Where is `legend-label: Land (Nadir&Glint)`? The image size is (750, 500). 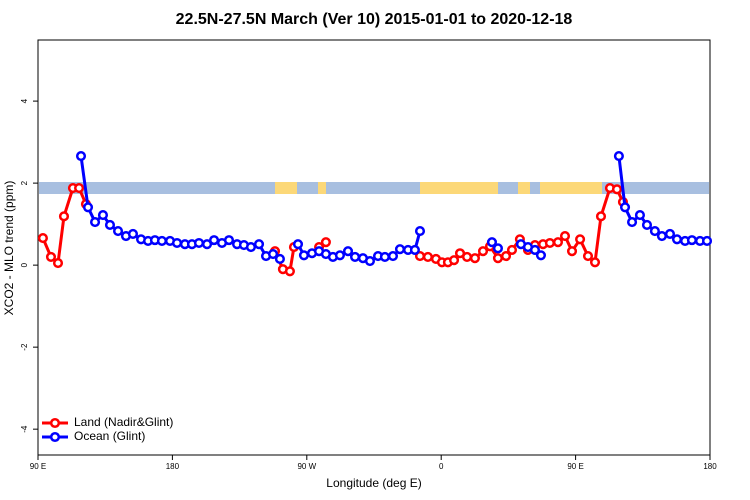 legend-label: Land (Nadir&Glint) is located at coordinates (123, 422).